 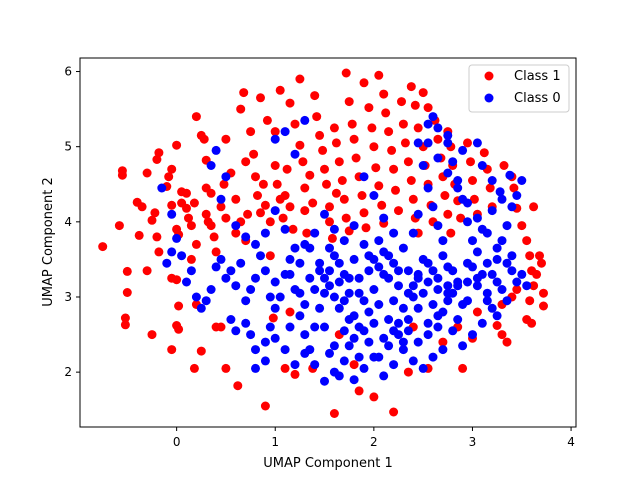 I want to click on legend-label-class-0: Class 0, so click(x=537, y=98).